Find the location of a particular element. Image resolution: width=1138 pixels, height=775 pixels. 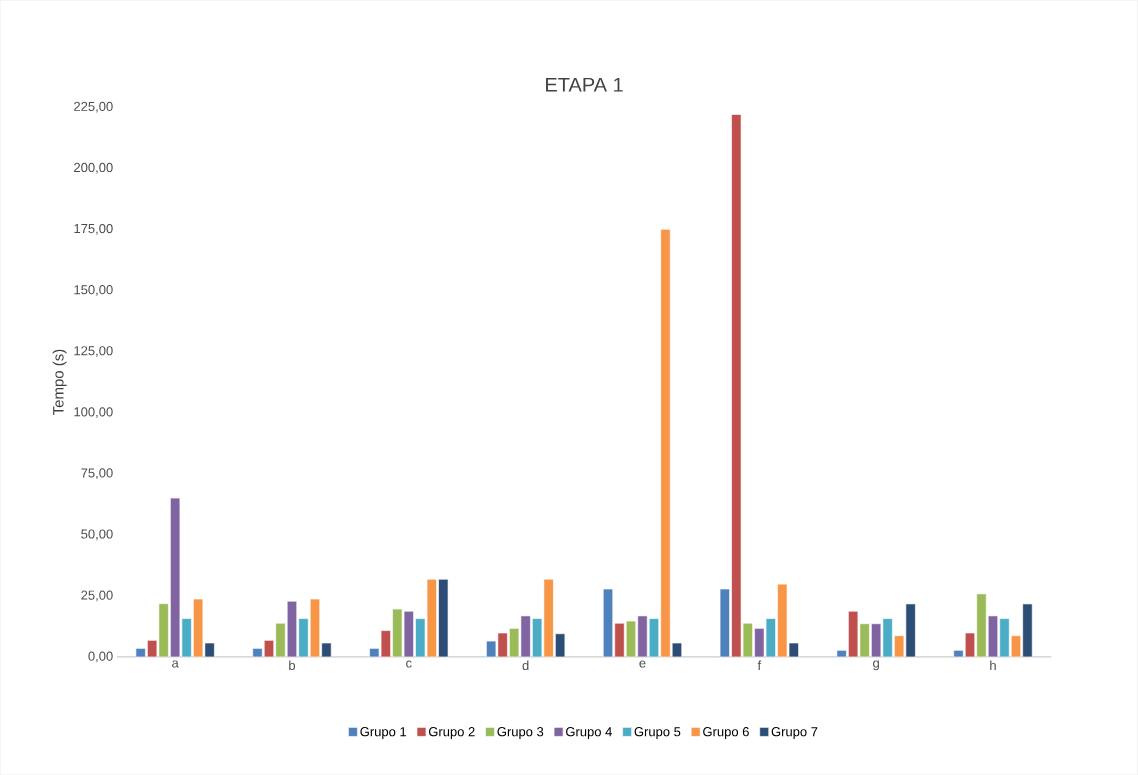

y-tick-label: 25,00 is located at coordinates (97, 596).